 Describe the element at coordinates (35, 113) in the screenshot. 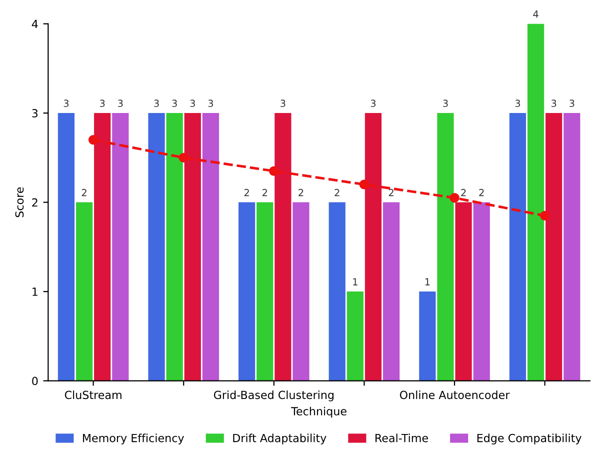

I see `y-tick-label: 3` at that location.